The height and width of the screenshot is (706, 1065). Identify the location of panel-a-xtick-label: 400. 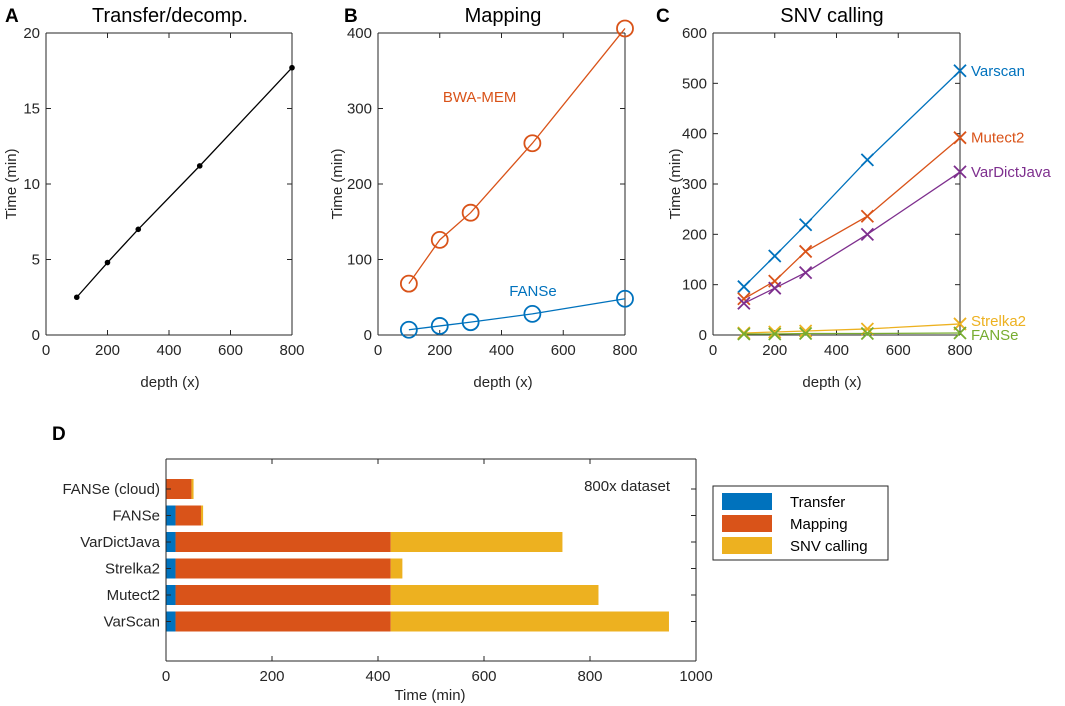
(168, 350).